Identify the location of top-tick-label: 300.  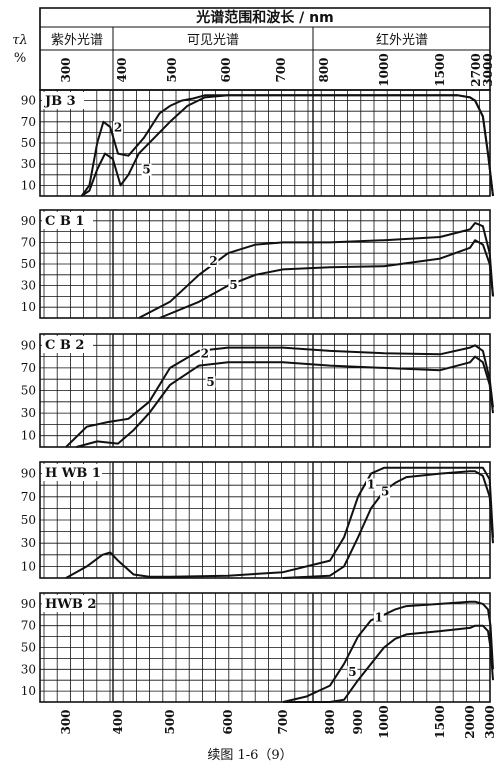
(66, 69).